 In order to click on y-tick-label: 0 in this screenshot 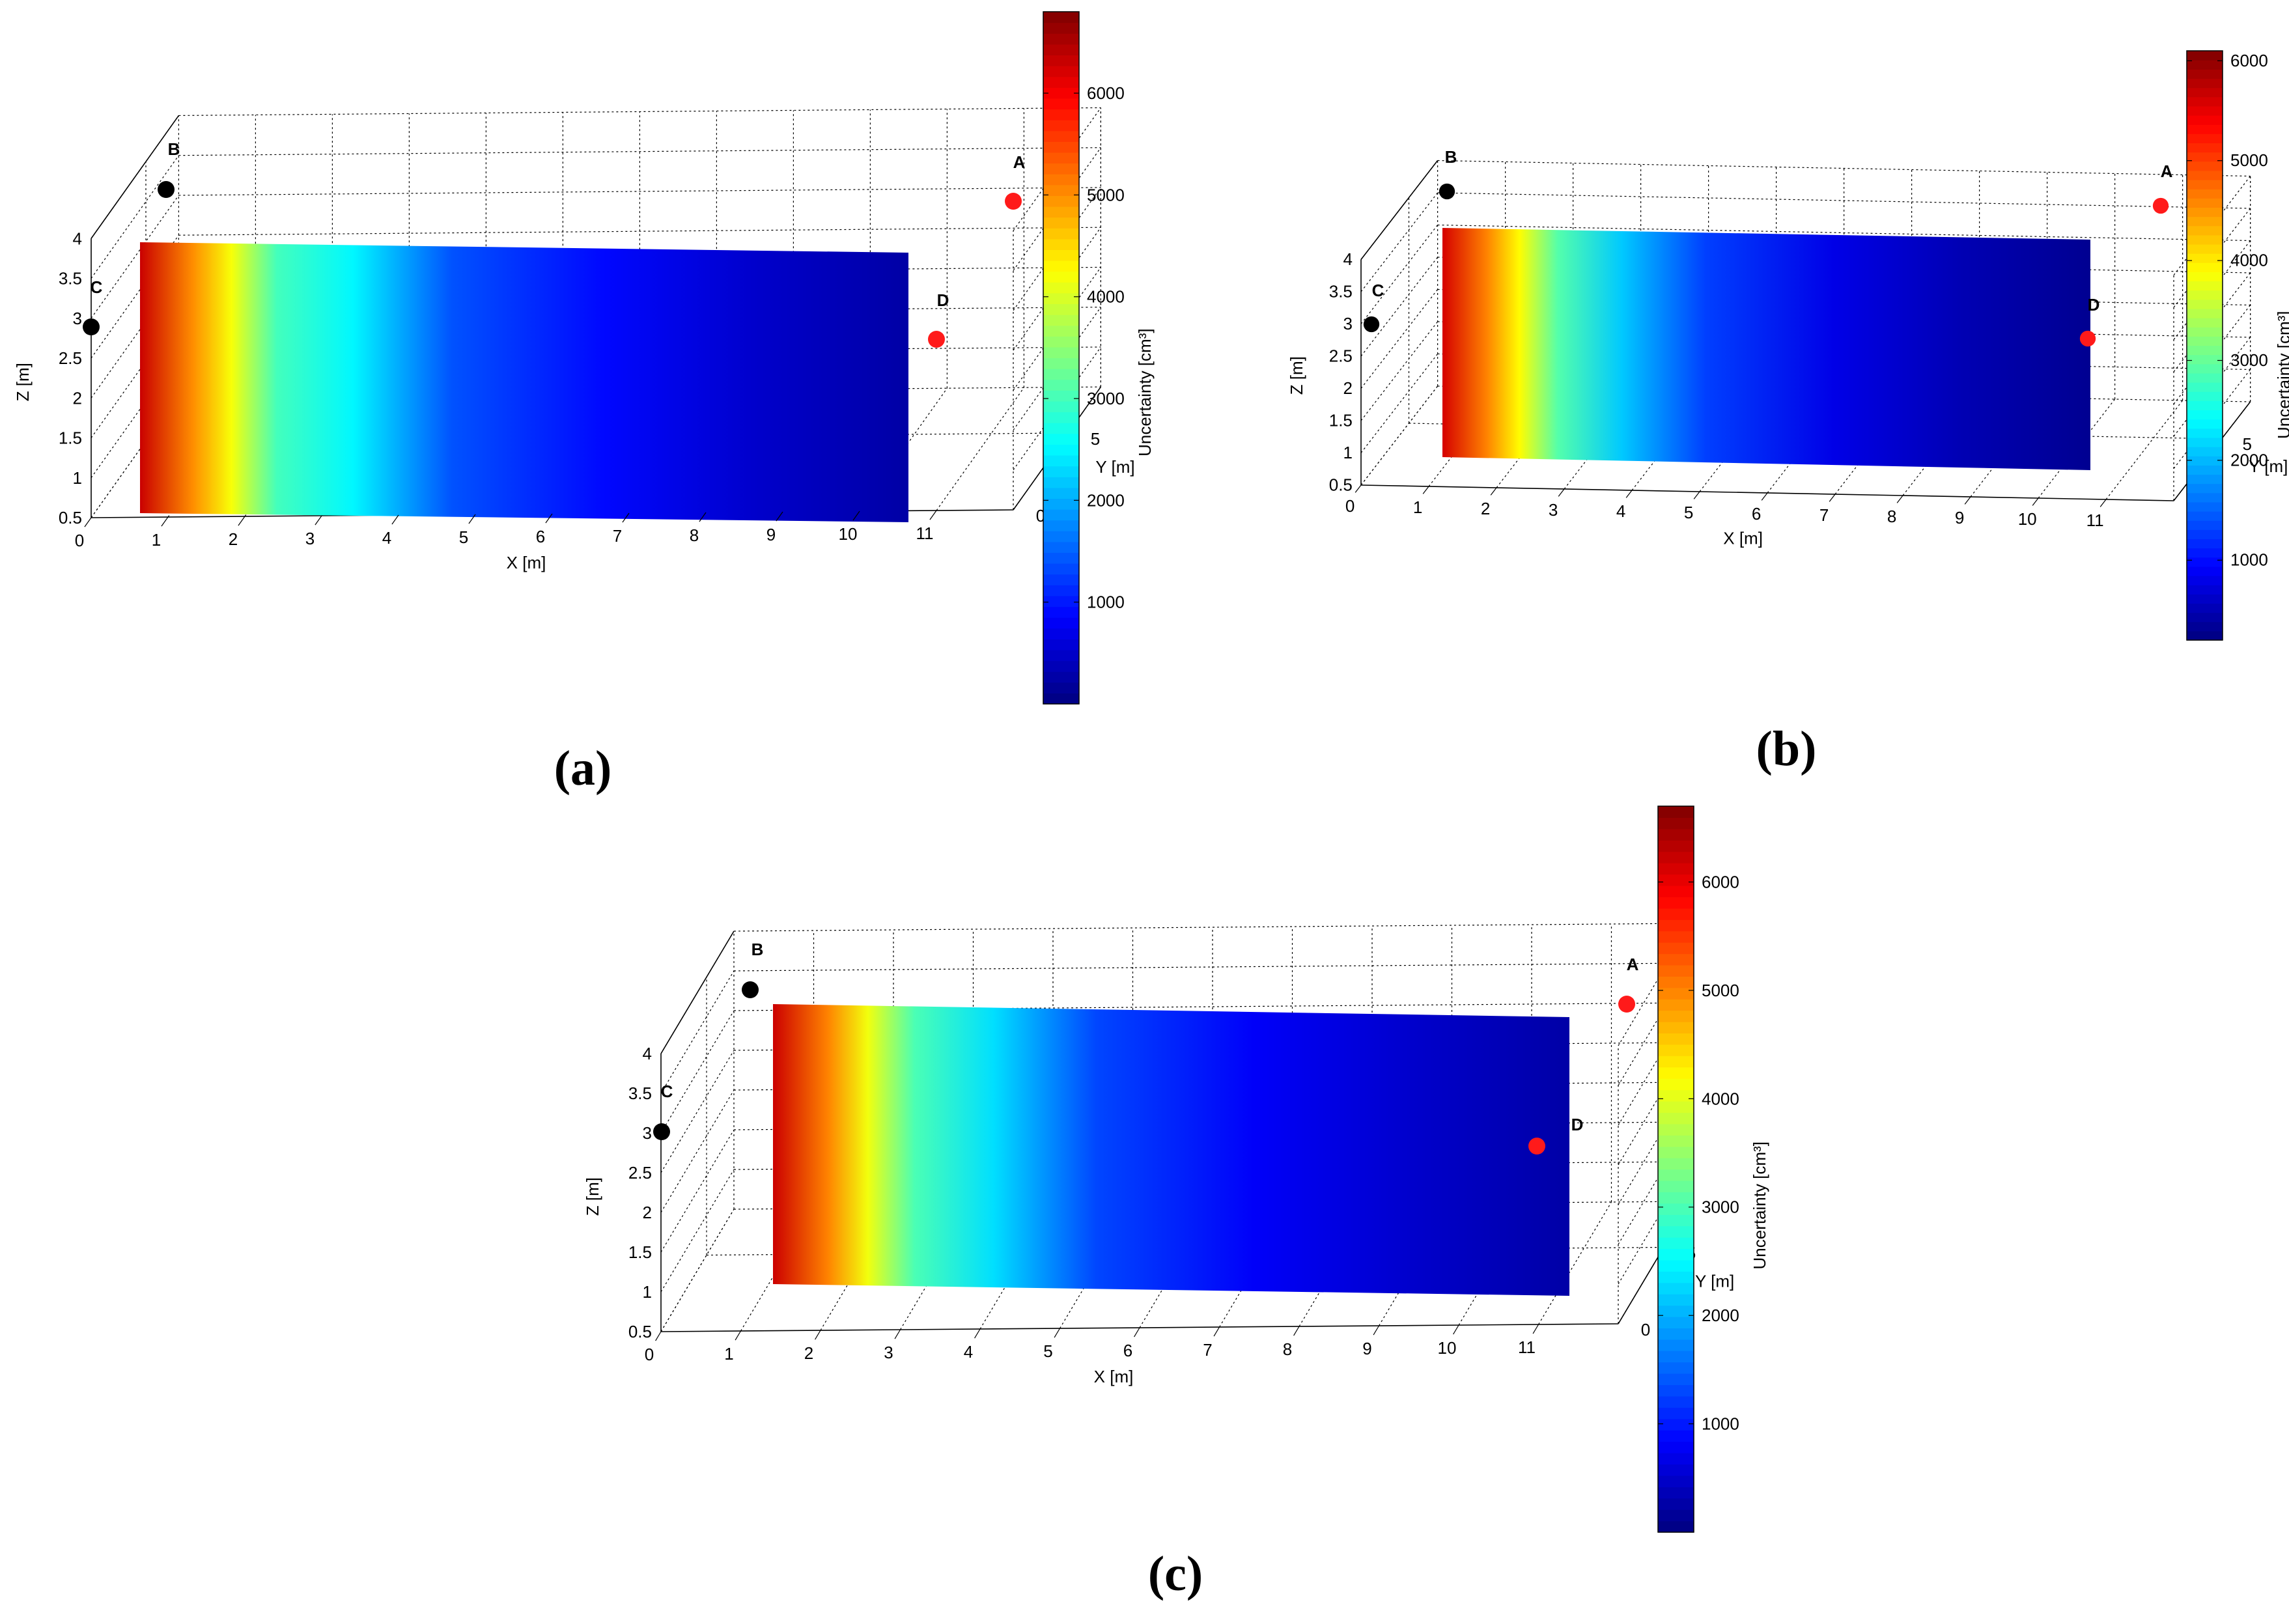, I will do `click(1645, 1330)`.